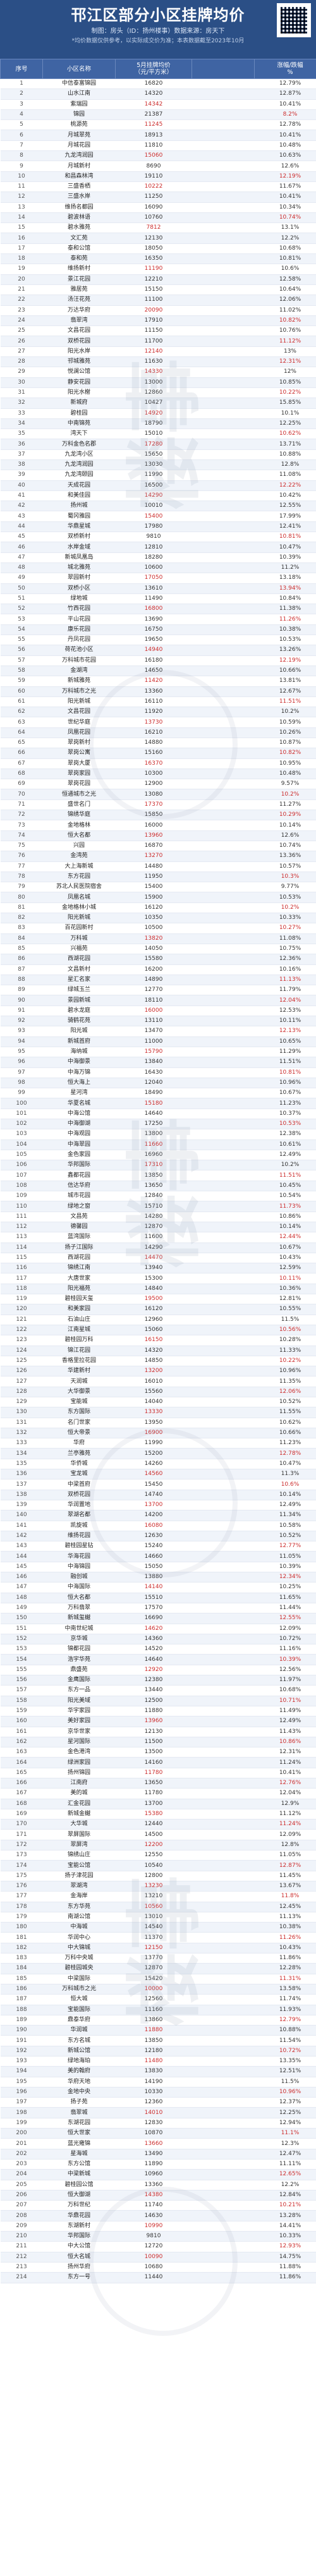  What do you see at coordinates (285, 1949) in the screenshot?
I see `row-change-percent: 10.43%` at bounding box center [285, 1949].